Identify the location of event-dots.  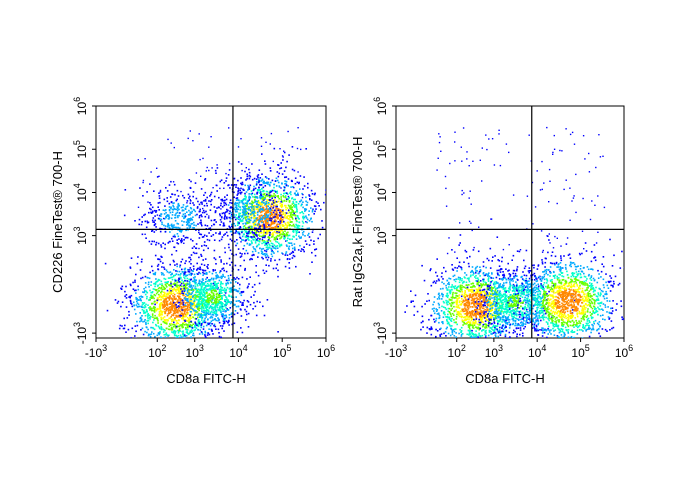
(514, 232).